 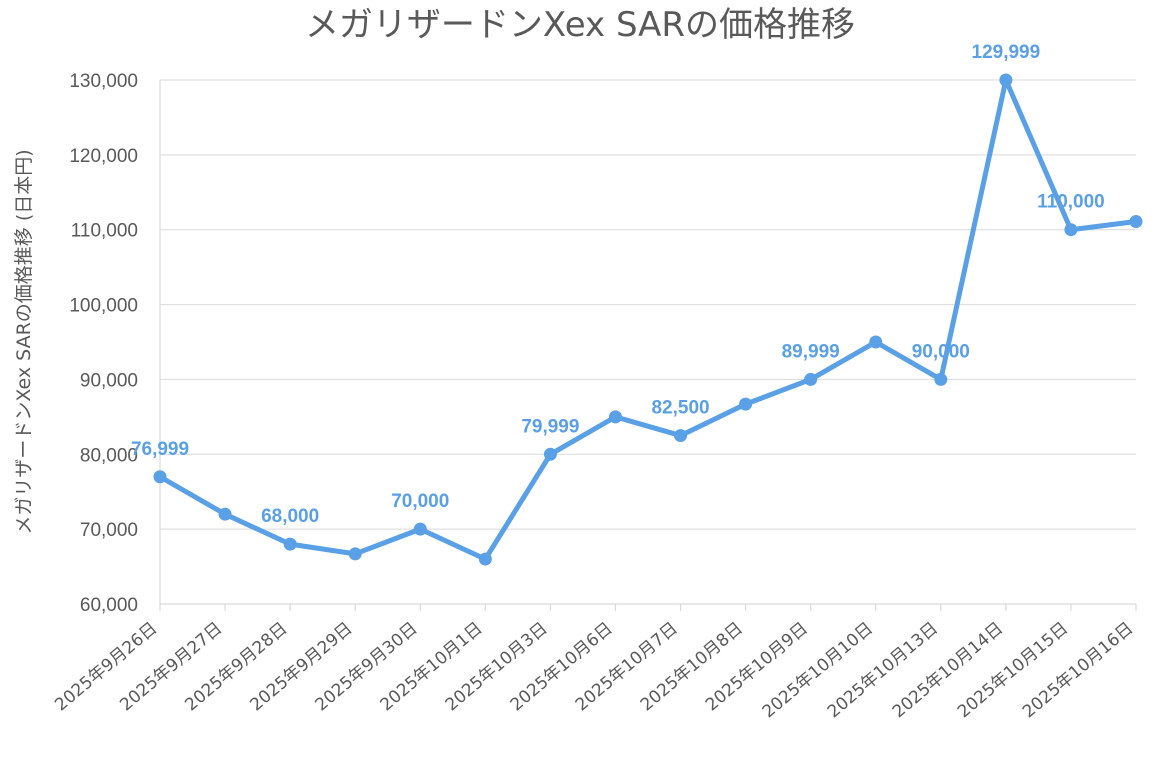 I want to click on data-label: 89,999, so click(x=811, y=351).